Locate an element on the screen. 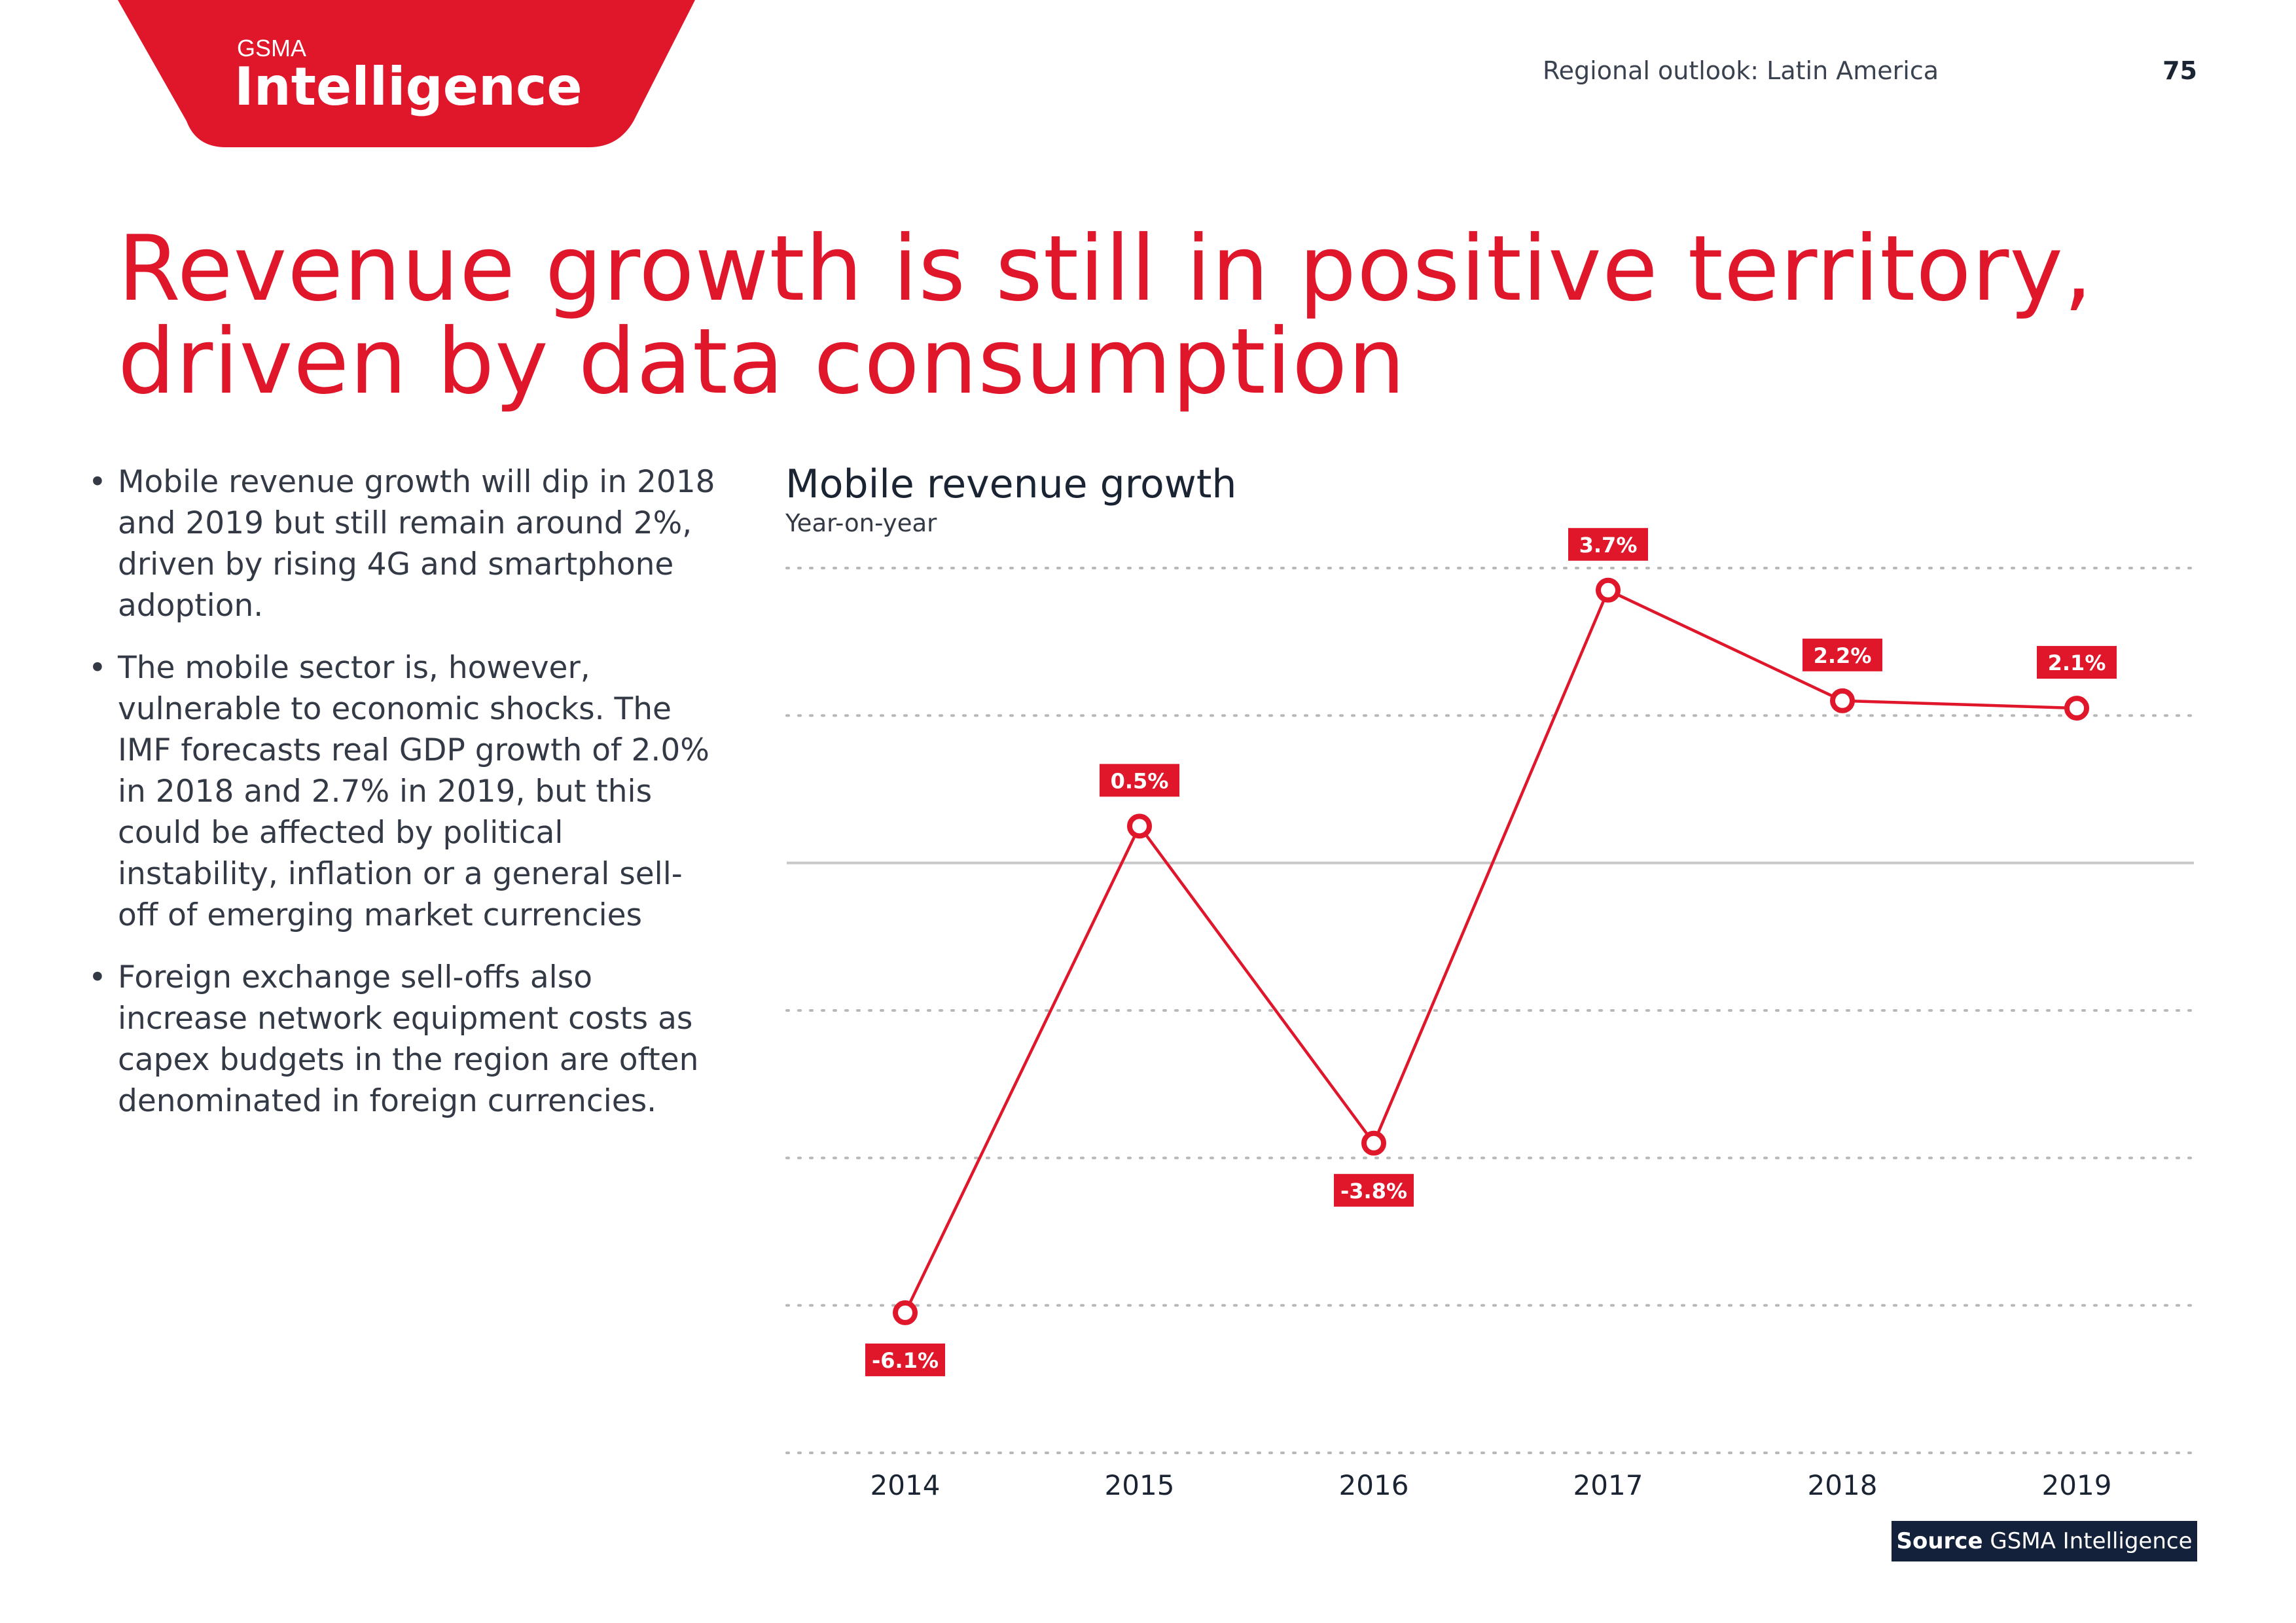 The width and height of the screenshot is (2296, 1623). data-label: 2.2% is located at coordinates (1843, 655).